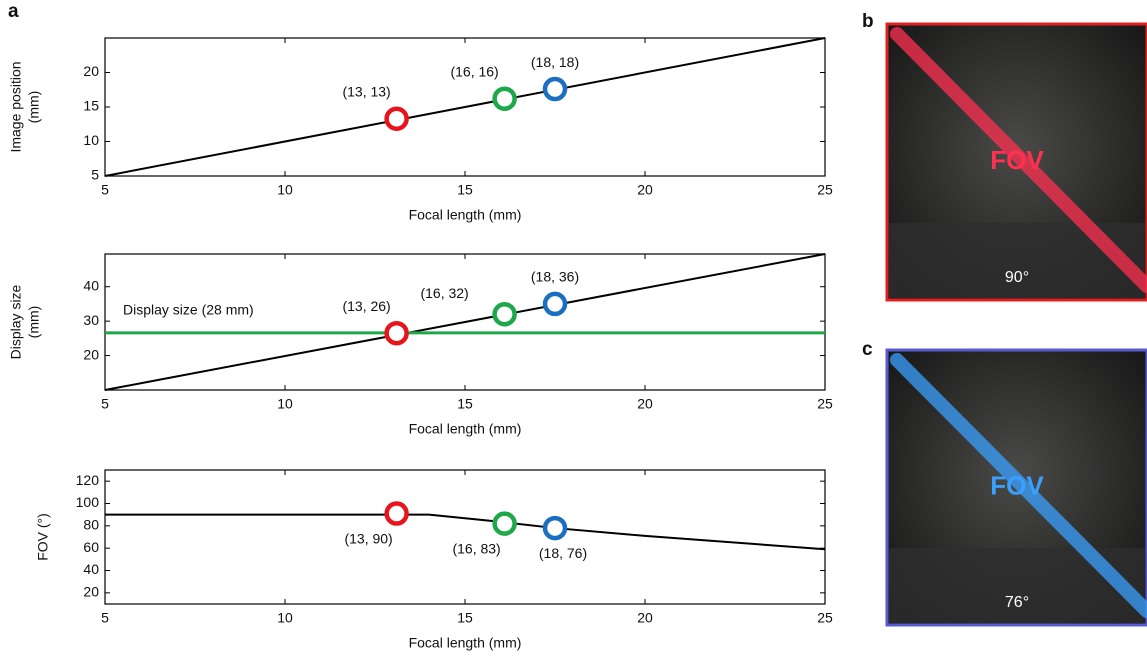 The height and width of the screenshot is (659, 1147). I want to click on y-tick-label: 120, so click(88, 480).